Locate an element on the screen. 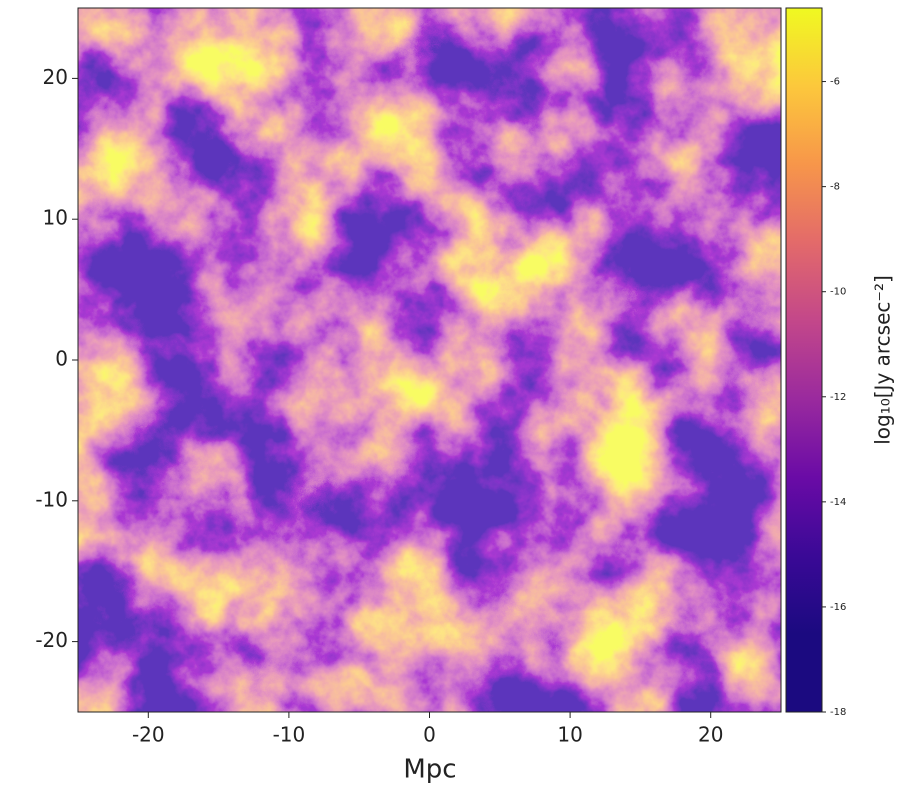 This screenshot has height=792, width=906. colorbar-tick-label: -16 is located at coordinates (838, 607).